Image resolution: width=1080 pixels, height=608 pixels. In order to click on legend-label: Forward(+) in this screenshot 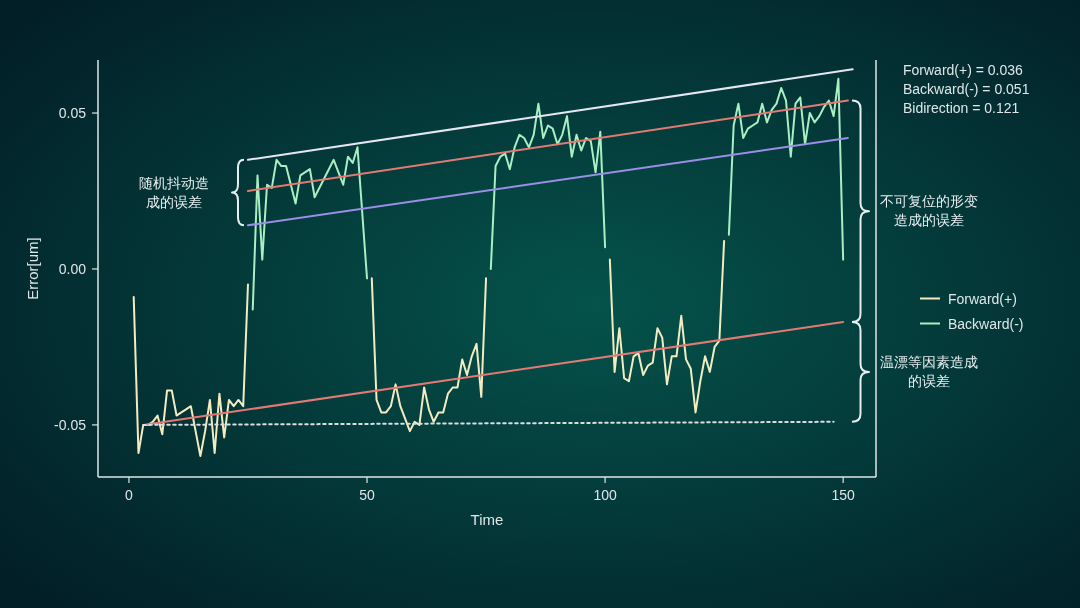, I will do `click(982, 298)`.